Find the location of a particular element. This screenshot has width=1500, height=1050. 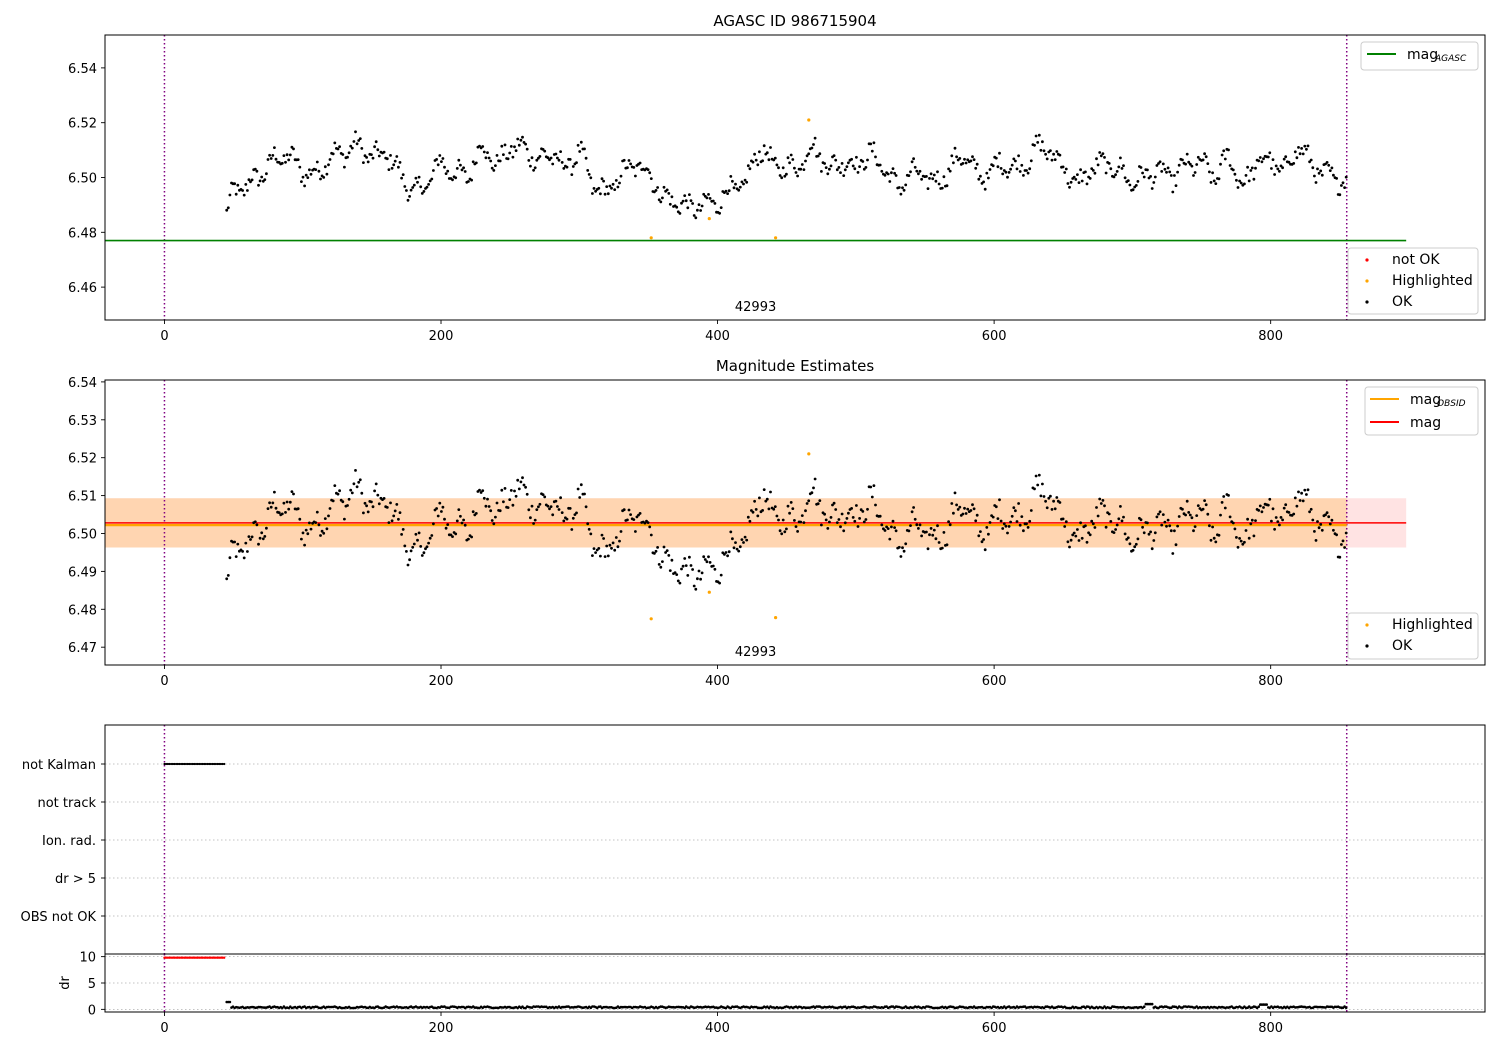

p3-xtick-label-4: 800 is located at coordinates (1270, 1028).